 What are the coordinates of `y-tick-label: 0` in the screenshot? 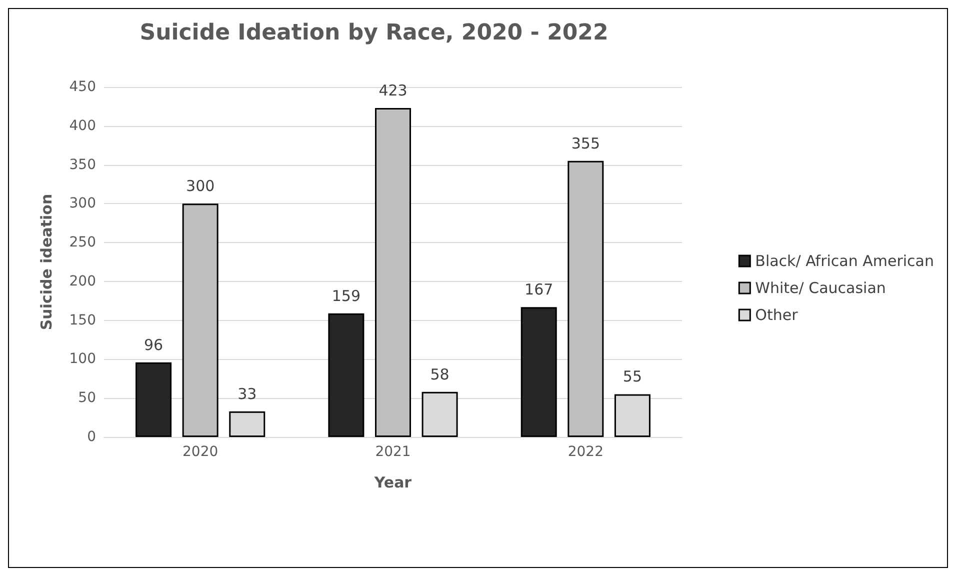 It's located at (91, 437).